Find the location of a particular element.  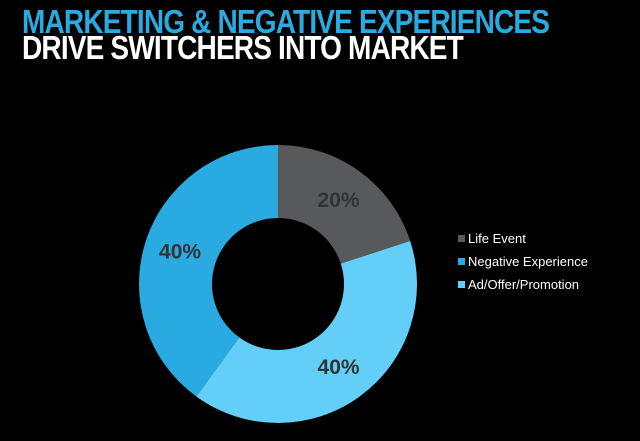

legend-label: Ad/Offer/Promotion is located at coordinates (524, 284).